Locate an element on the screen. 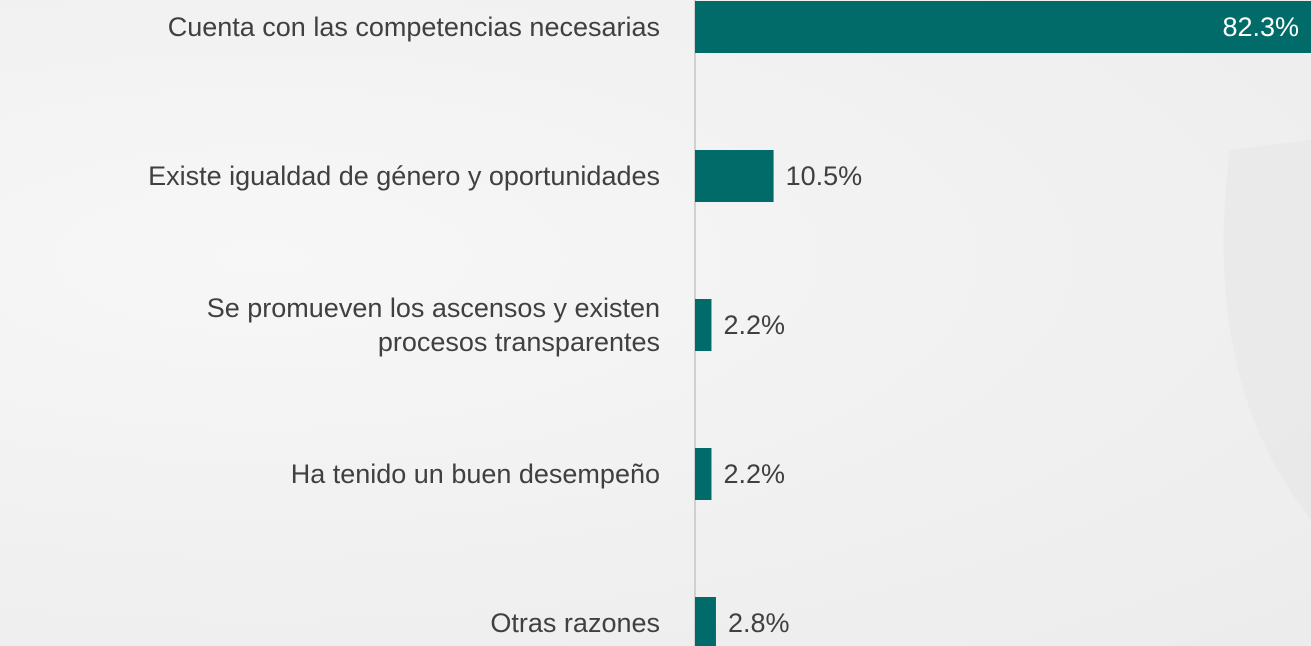 Image resolution: width=1311 pixels, height=646 pixels. category-label: Ha tenido un buen desempeño is located at coordinates (475, 474).